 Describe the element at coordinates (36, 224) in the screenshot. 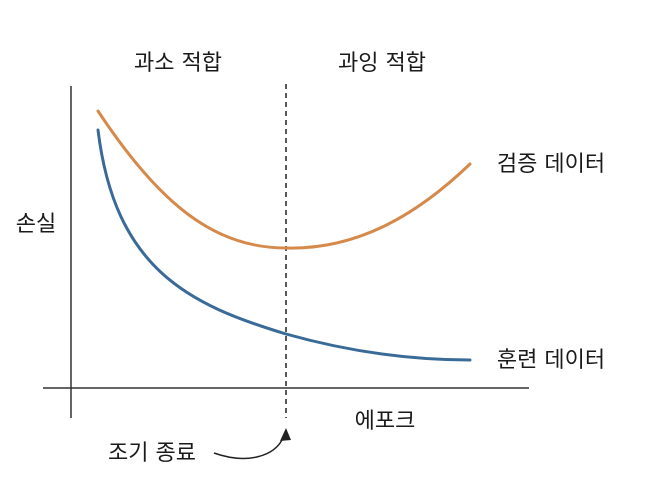

I see `loss-axis-label: 손실` at that location.